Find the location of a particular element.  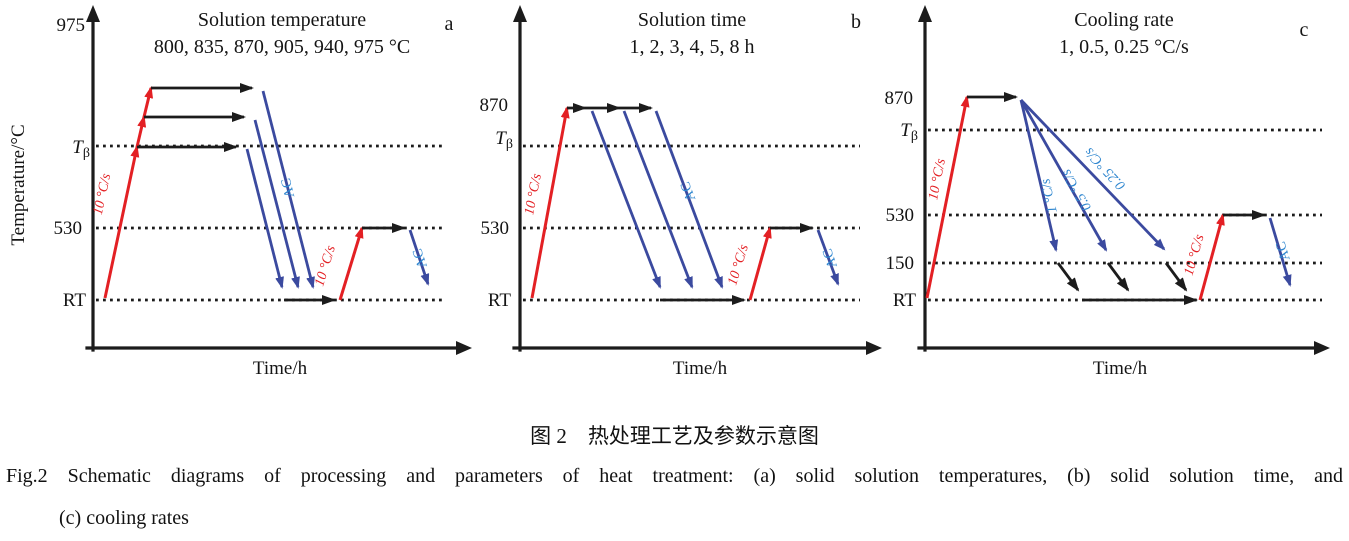

panel-letter: a is located at coordinates (449, 24).